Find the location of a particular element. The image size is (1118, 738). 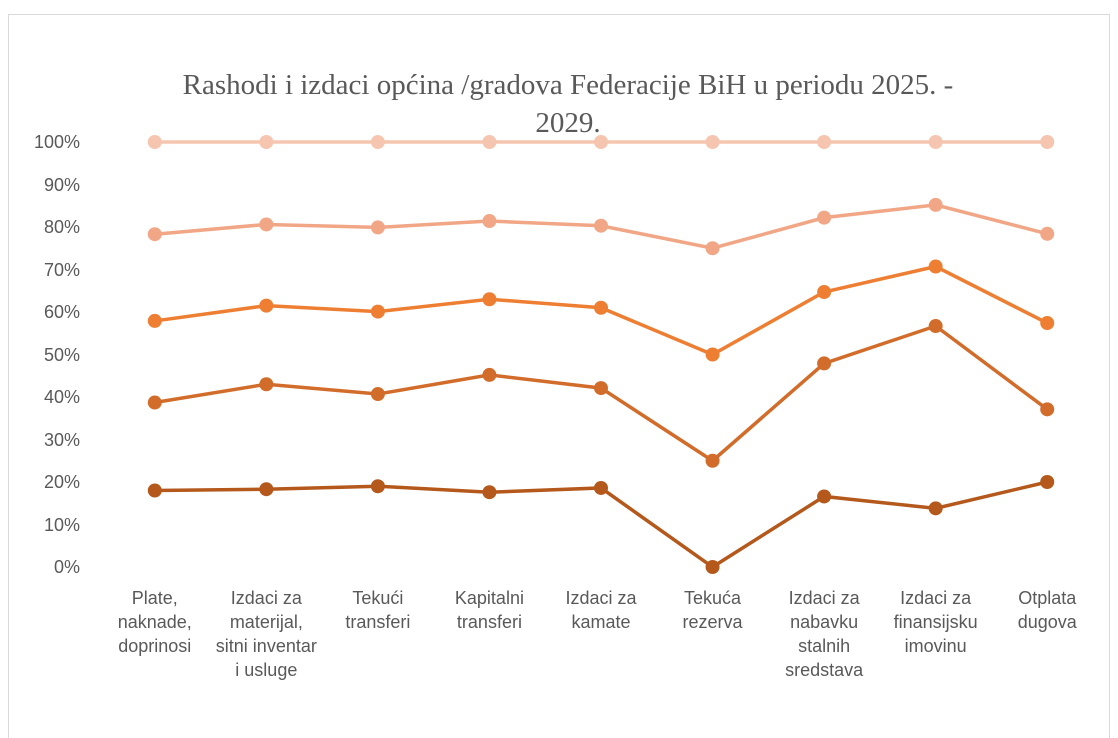

y-tick-label: 60% is located at coordinates (61, 312).